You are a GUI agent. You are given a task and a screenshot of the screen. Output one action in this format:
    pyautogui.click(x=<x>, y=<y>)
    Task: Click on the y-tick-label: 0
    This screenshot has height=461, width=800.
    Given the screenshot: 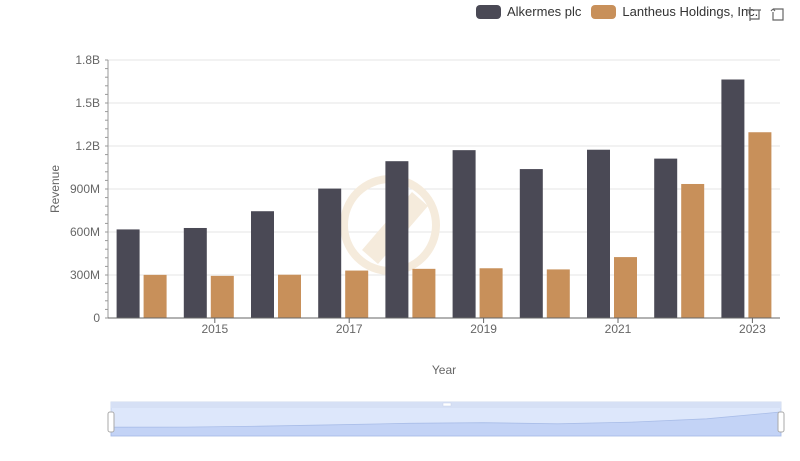 What is the action you would take?
    pyautogui.click(x=96, y=318)
    